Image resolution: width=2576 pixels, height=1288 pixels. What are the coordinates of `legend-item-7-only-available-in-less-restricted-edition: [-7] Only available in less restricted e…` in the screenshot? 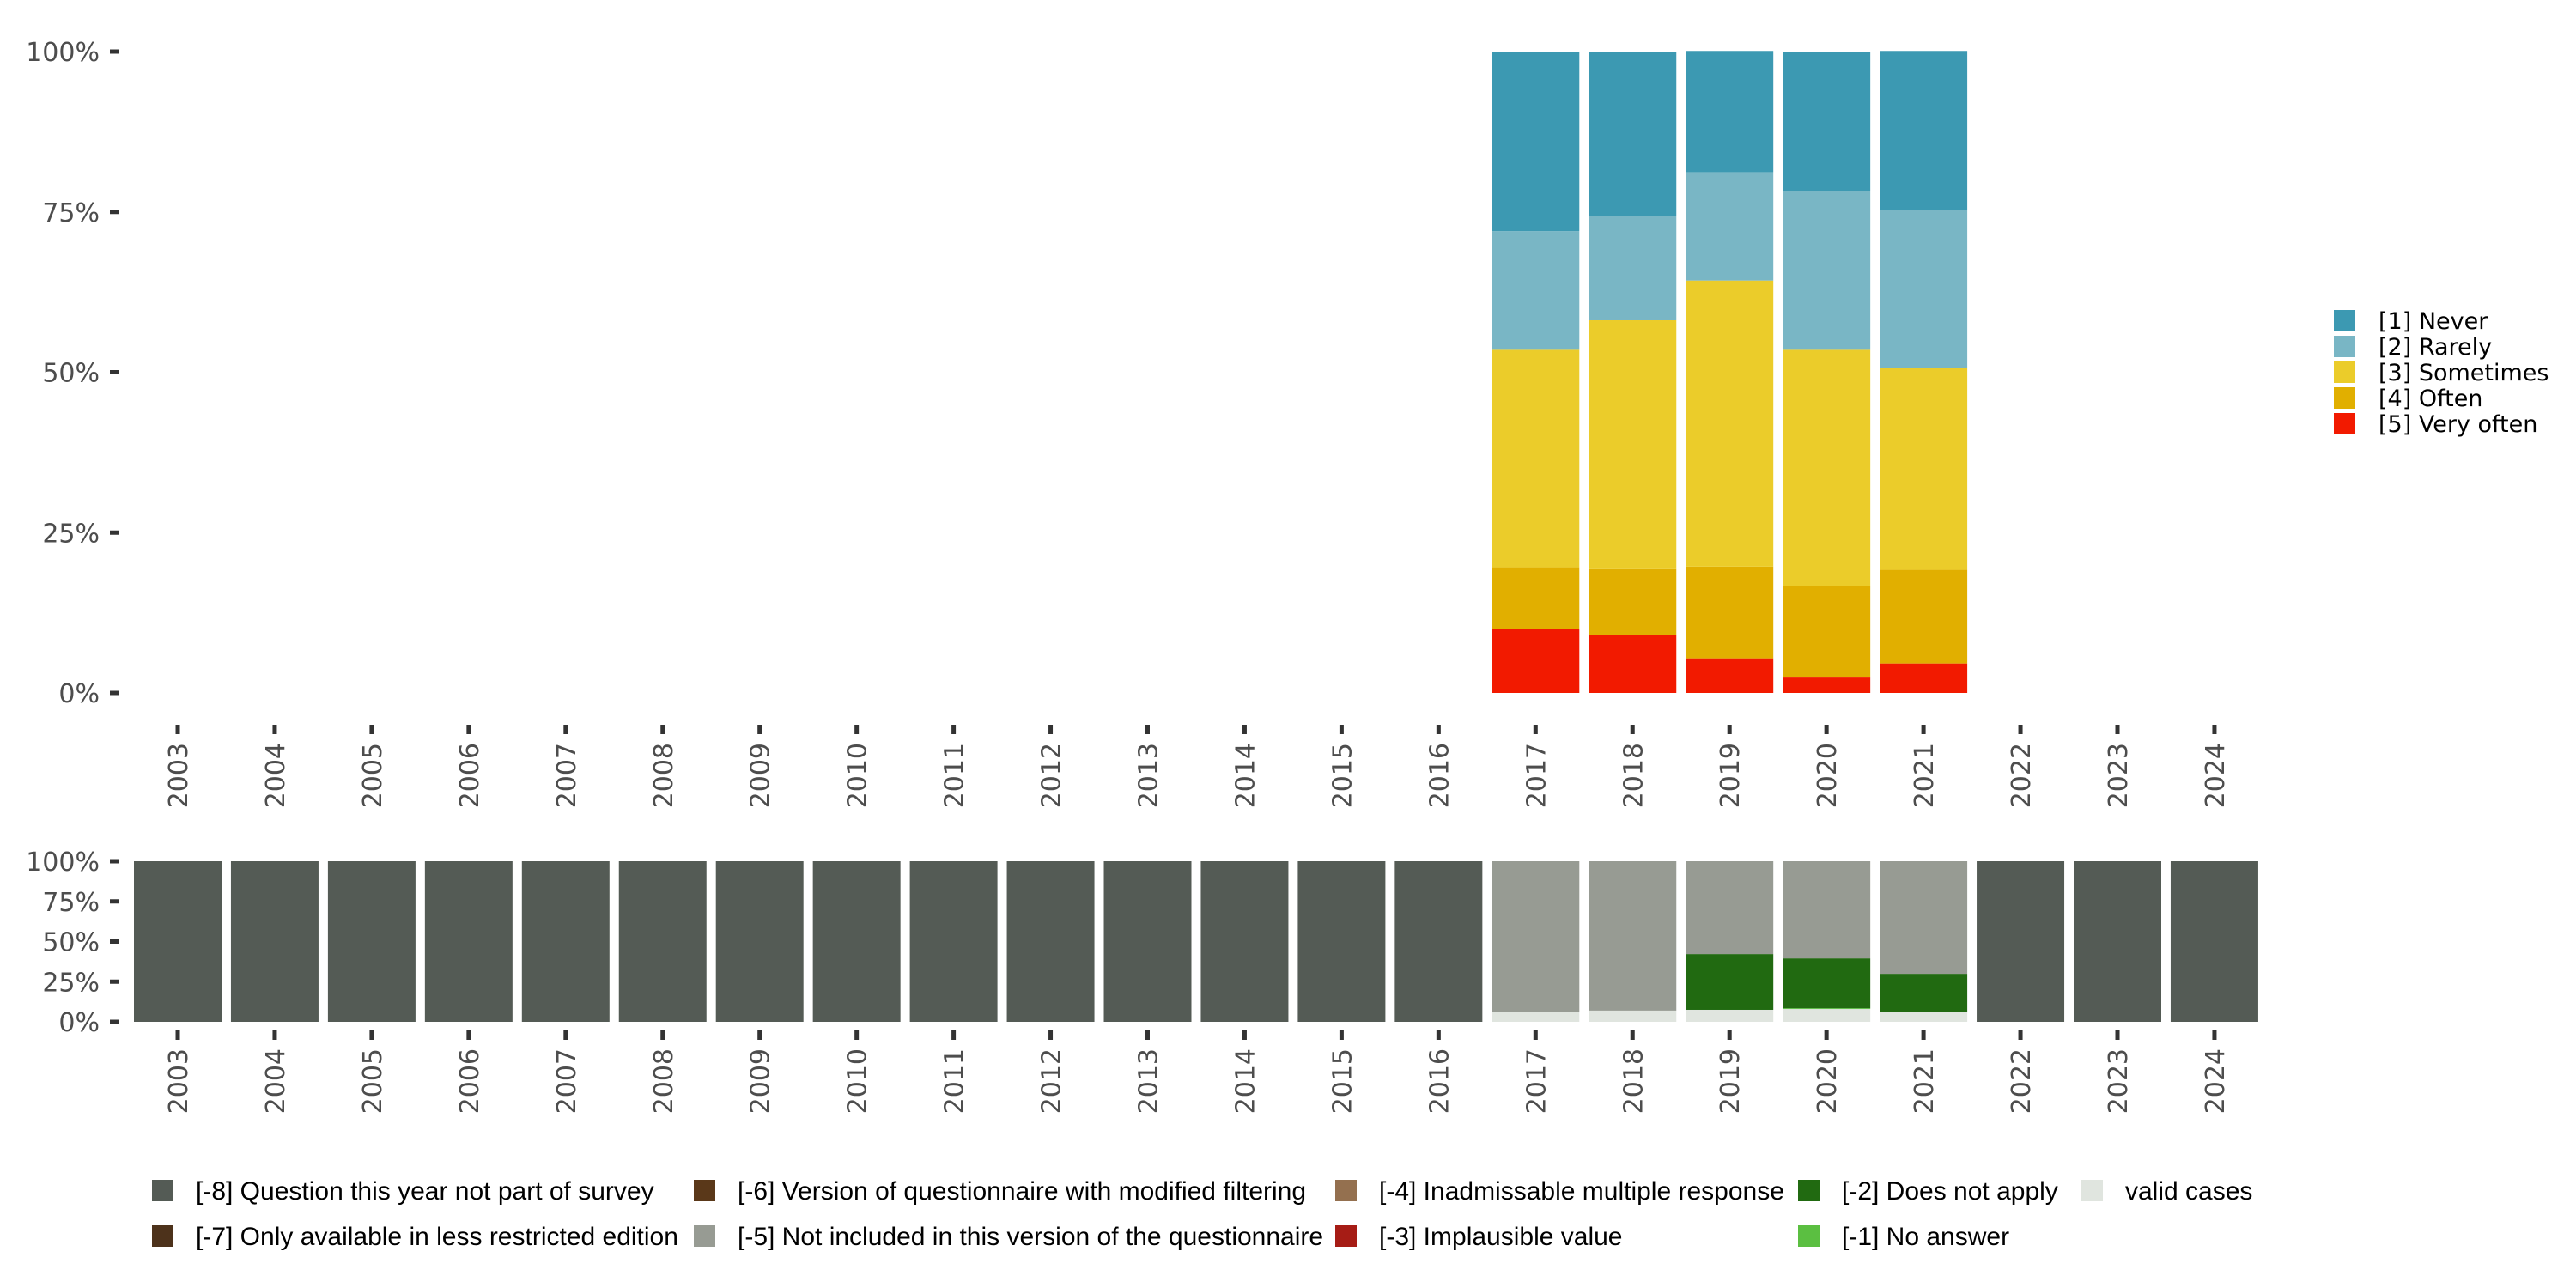 It's located at (415, 1237).